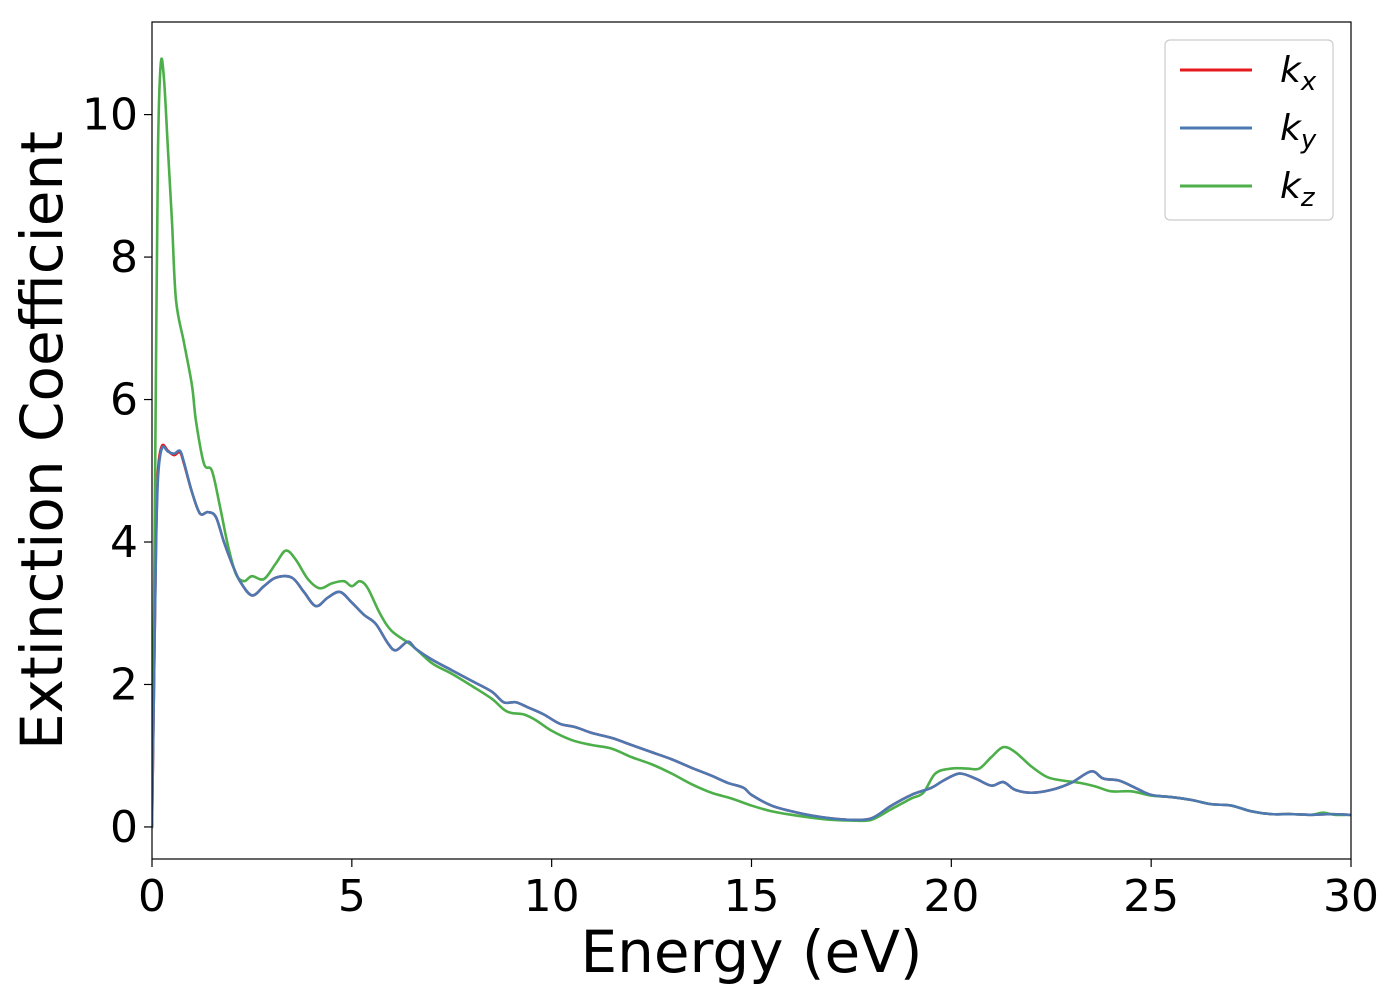 This screenshot has width=1400, height=1000. What do you see at coordinates (752, 896) in the screenshot?
I see `x-tick-label: 15` at bounding box center [752, 896].